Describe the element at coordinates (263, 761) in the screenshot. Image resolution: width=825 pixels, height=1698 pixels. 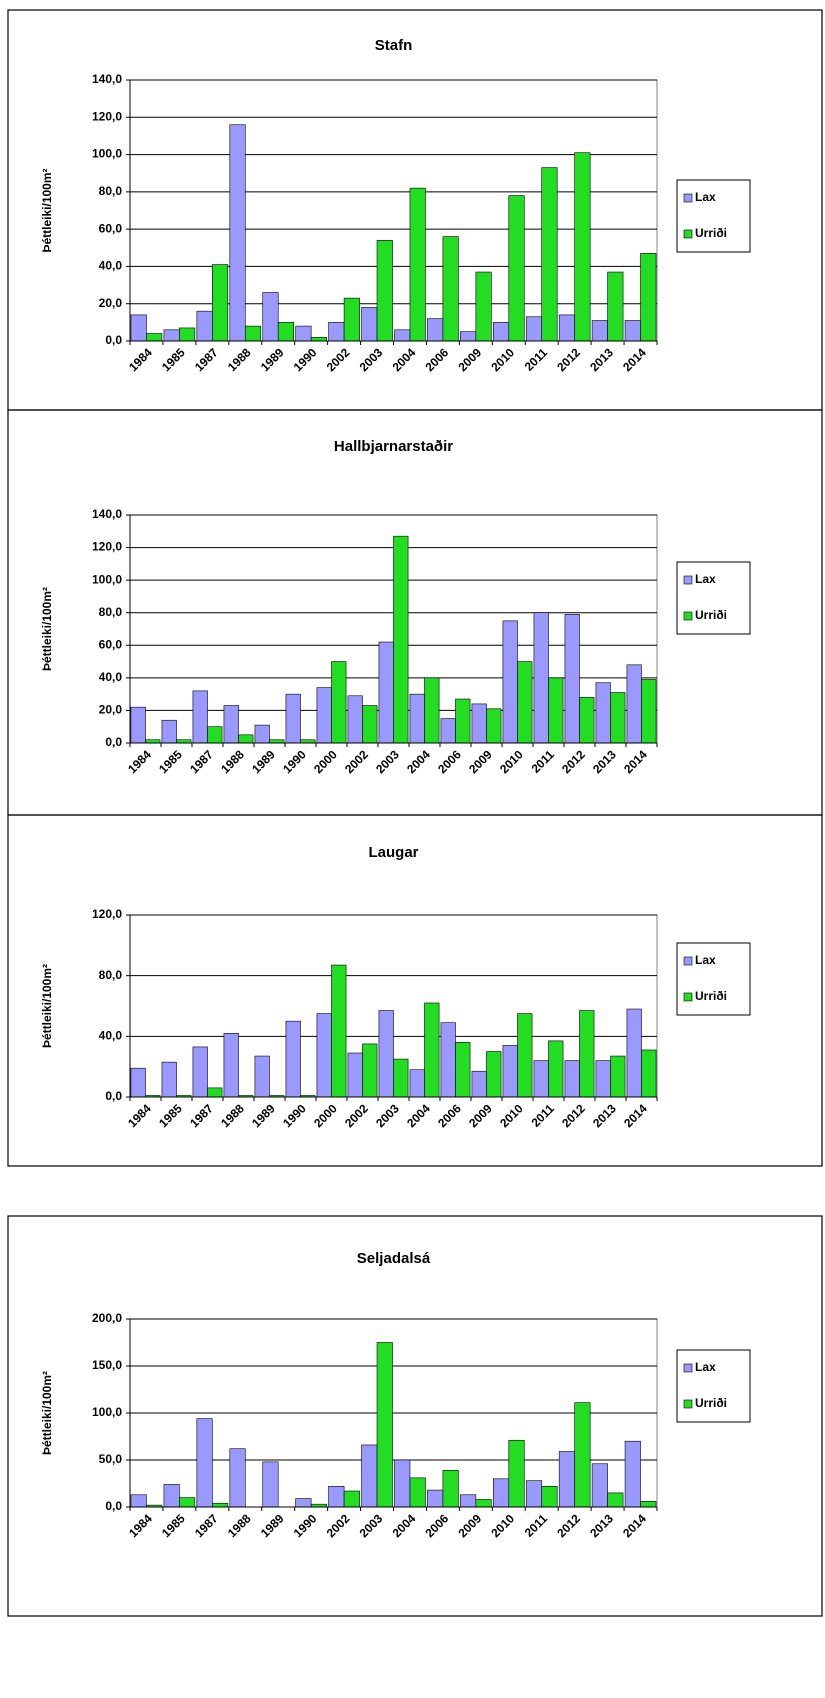
I see `x-tick-label: 1989` at that location.